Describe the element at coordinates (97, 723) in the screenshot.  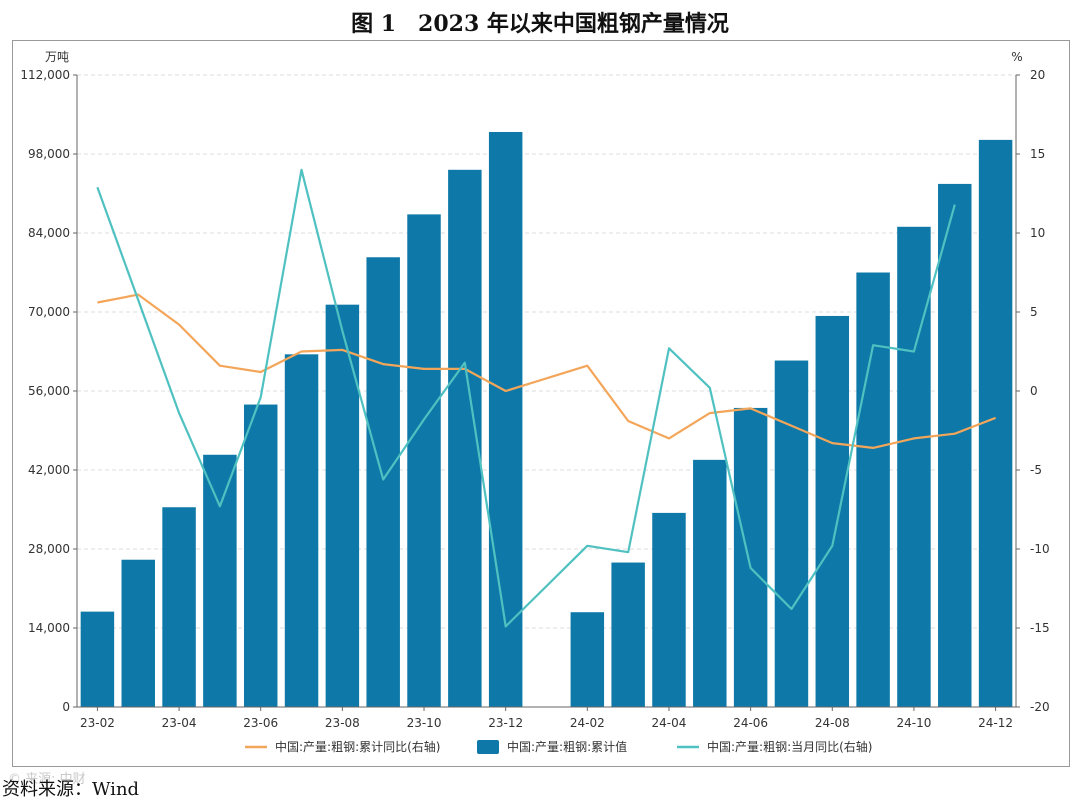
I see `x-tick-label: 23-02` at that location.